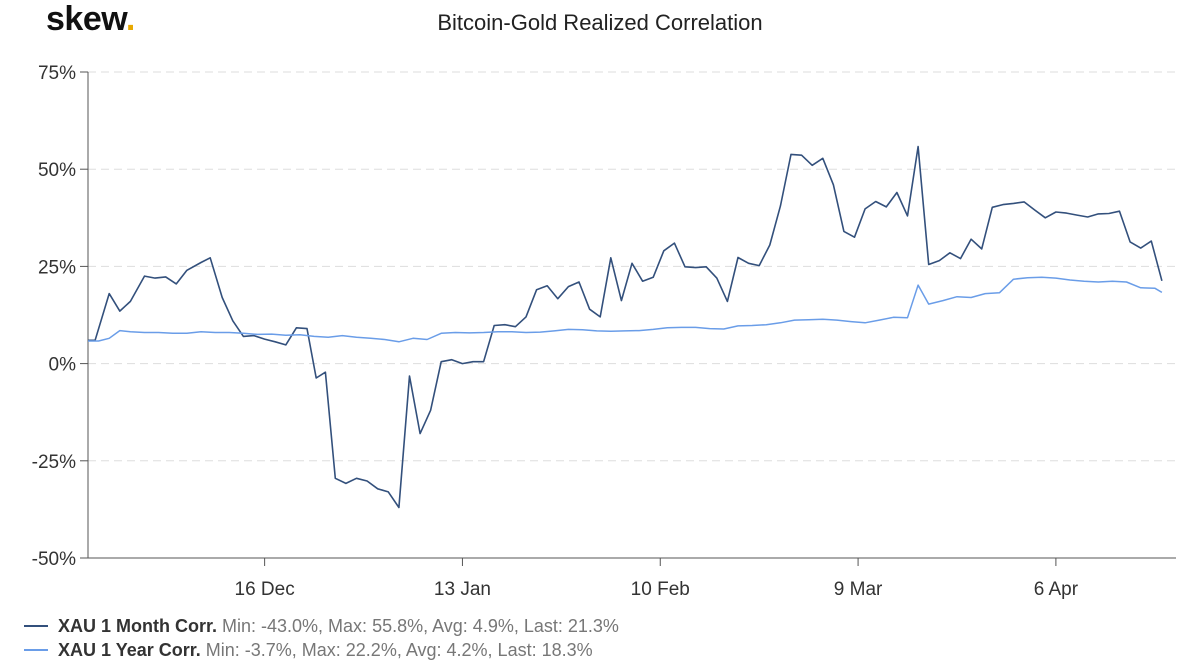  Describe the element at coordinates (36, 650) in the screenshot. I see `legend-swatch-1-year` at that location.